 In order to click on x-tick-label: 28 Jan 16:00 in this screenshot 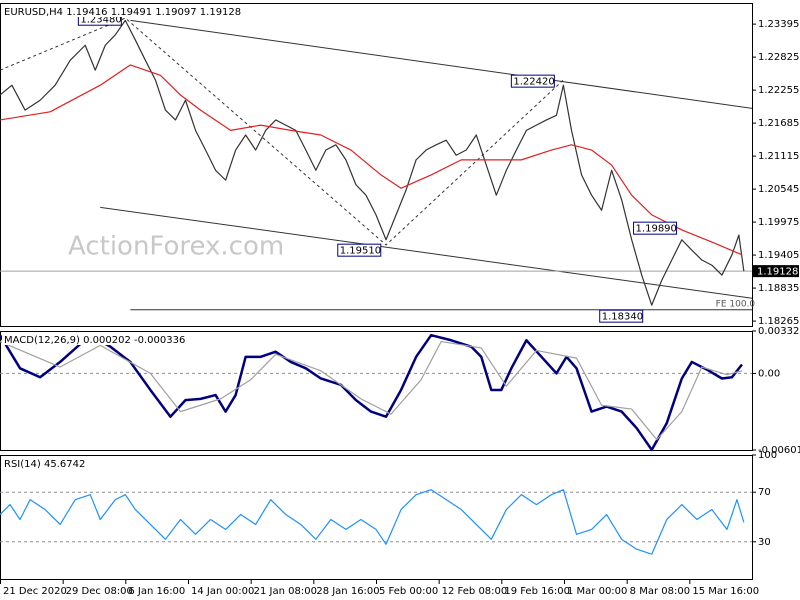, I will do `click(347, 591)`.